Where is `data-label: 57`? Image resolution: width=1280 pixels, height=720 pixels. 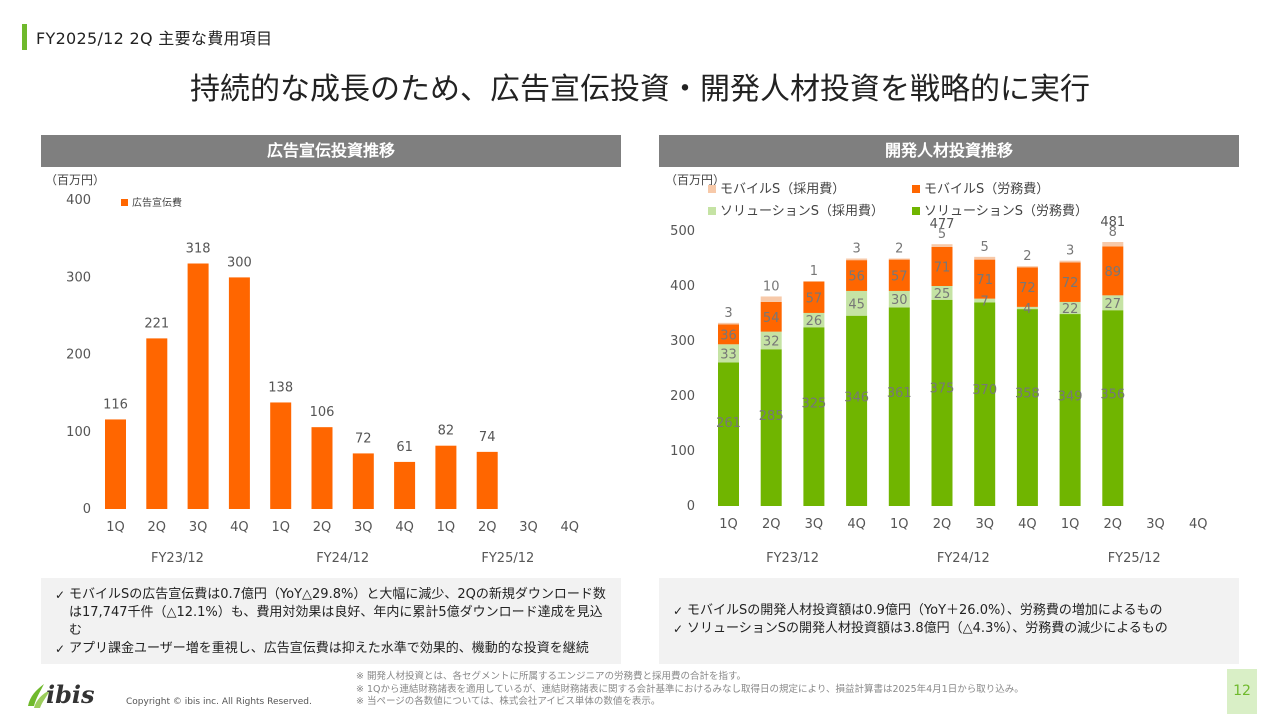 data-label: 57 is located at coordinates (814, 298).